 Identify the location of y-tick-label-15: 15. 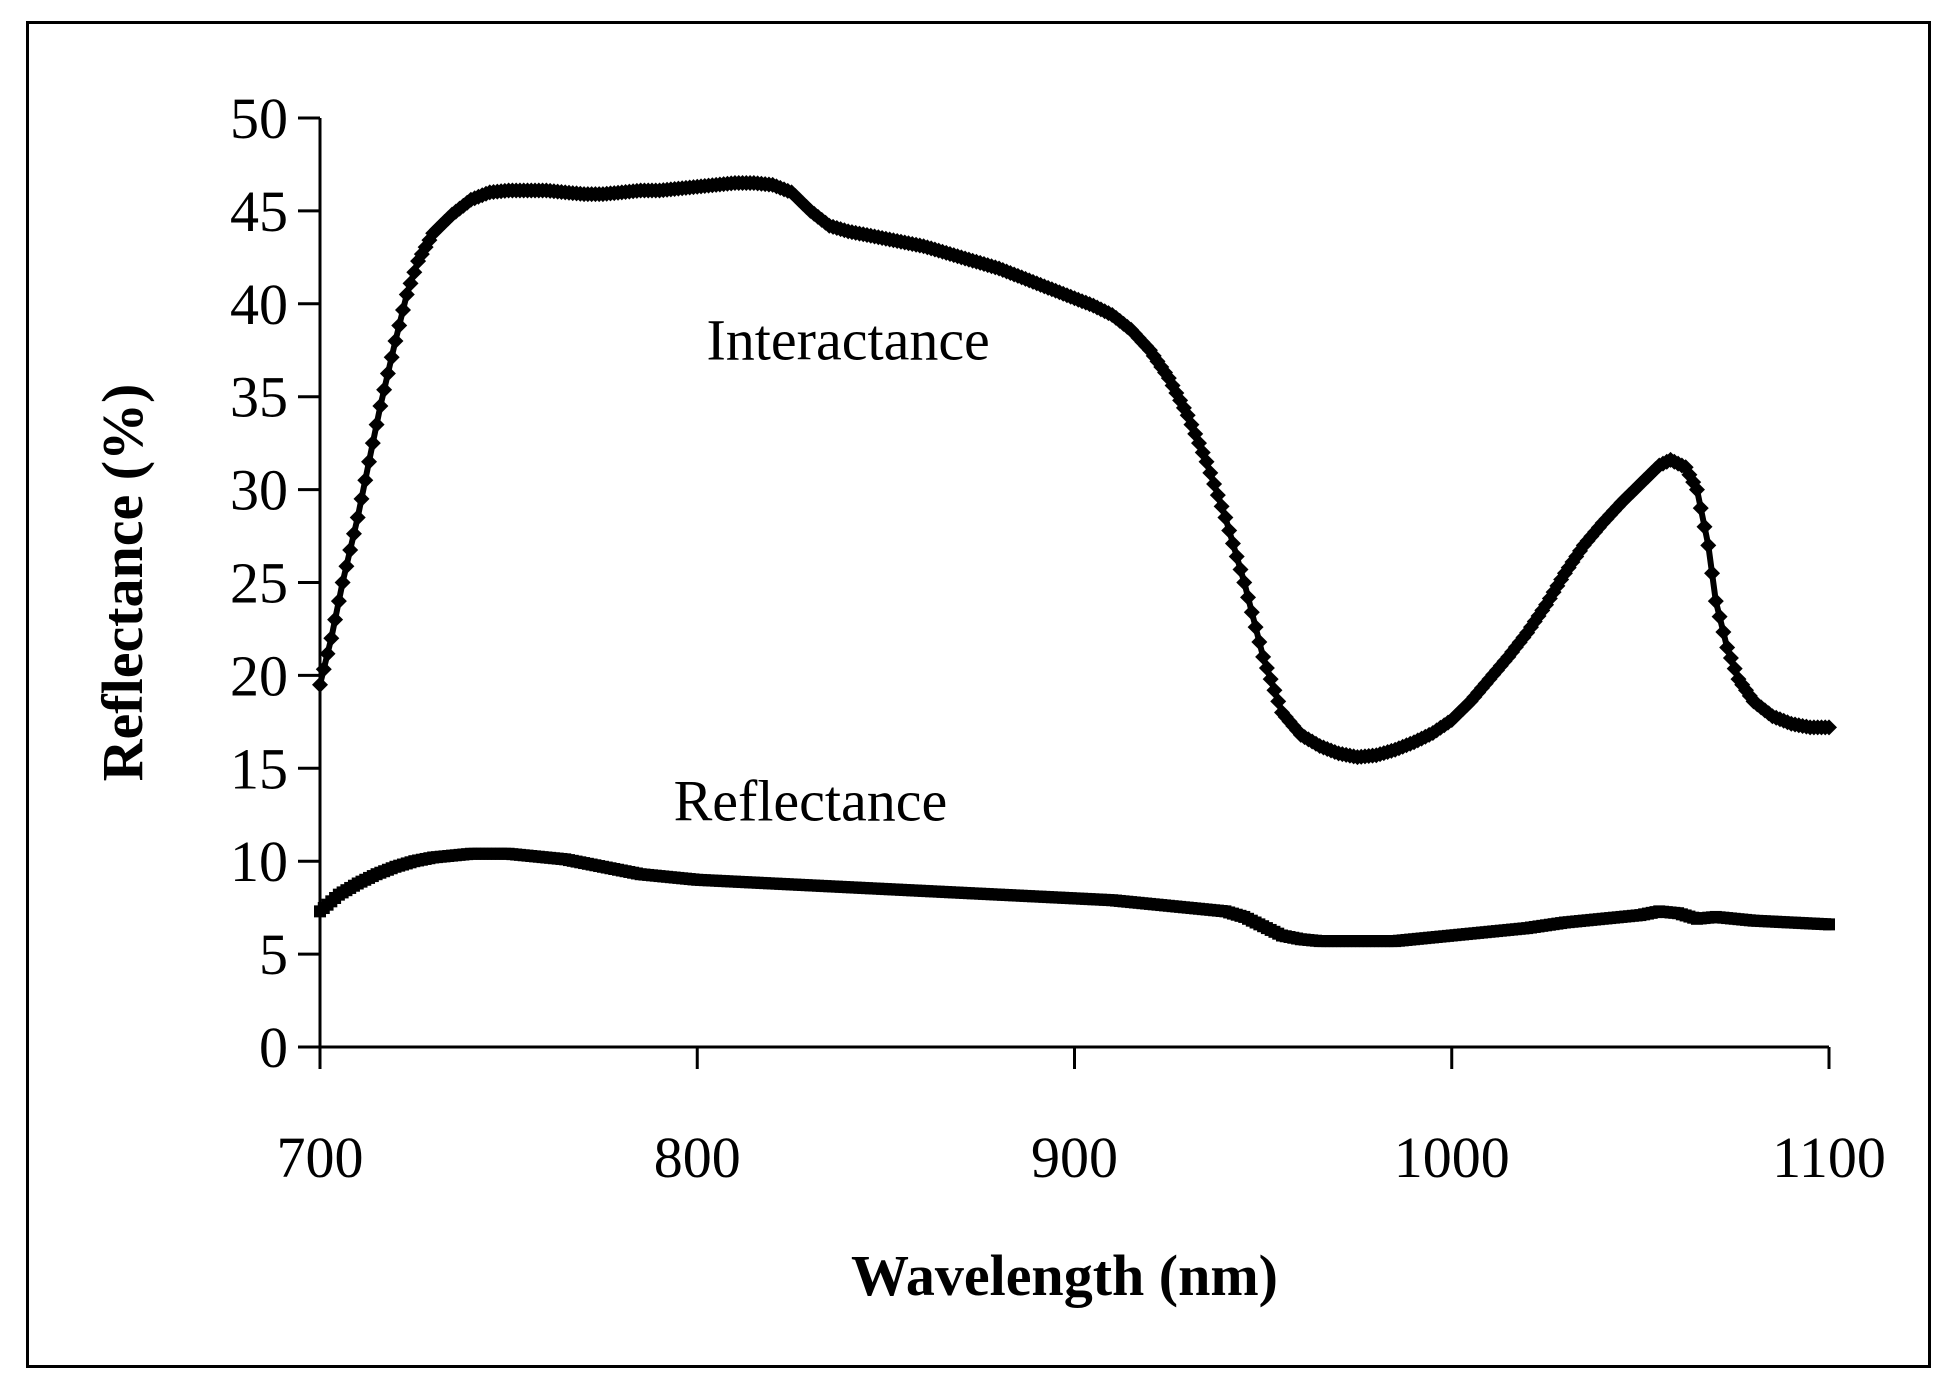
(259, 768).